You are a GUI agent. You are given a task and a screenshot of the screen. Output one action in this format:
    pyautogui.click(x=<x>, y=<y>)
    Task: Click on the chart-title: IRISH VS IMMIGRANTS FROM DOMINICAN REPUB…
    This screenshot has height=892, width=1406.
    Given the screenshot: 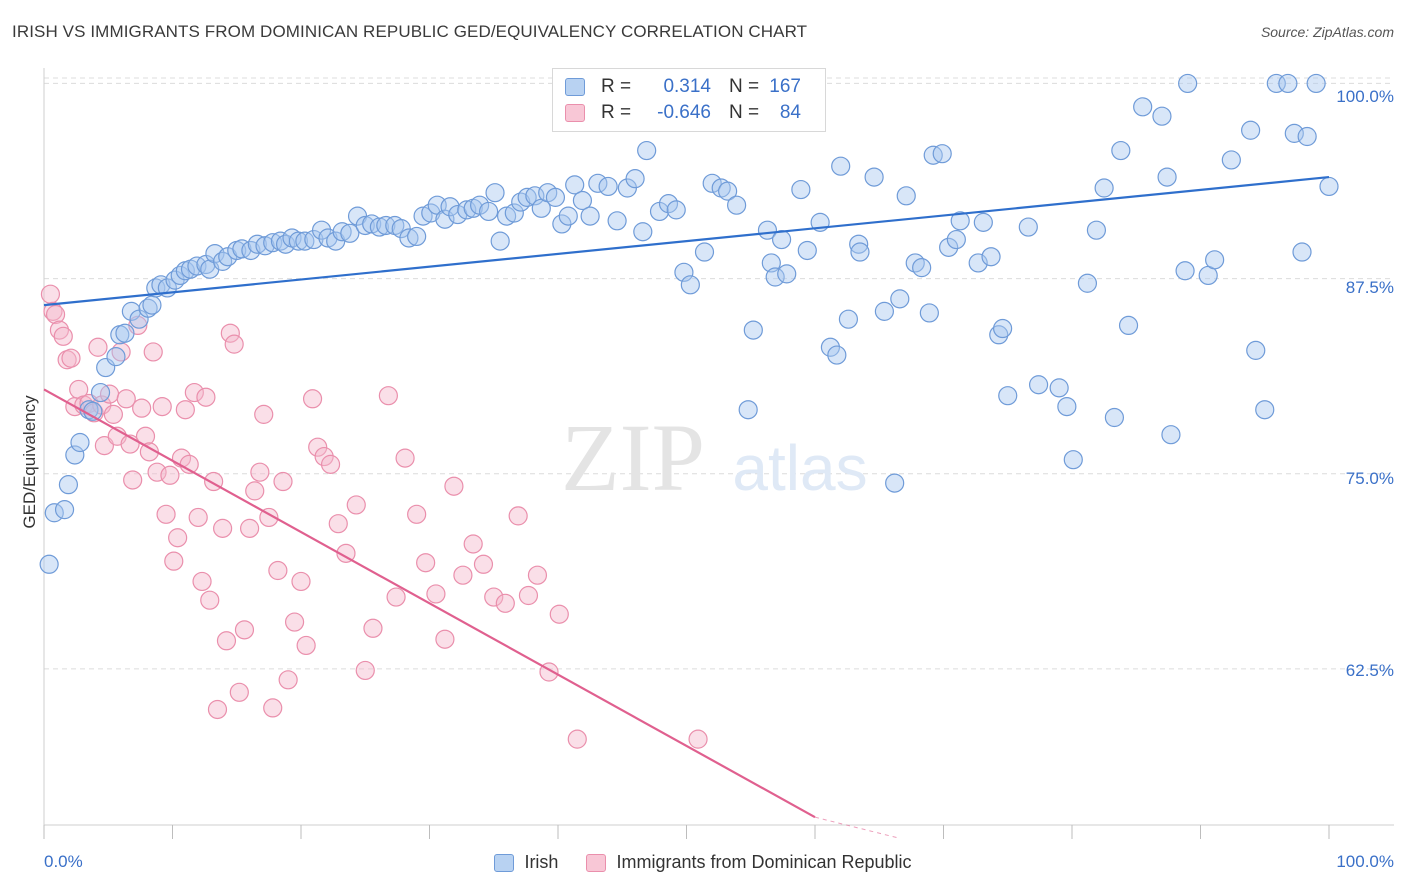 What is the action you would take?
    pyautogui.click(x=410, y=31)
    